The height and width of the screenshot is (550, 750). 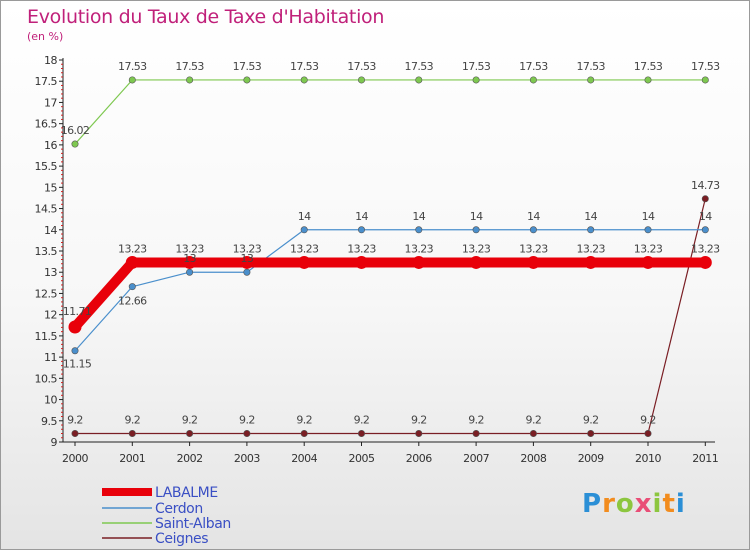 I want to click on data-label: 11.15, so click(x=77, y=364).